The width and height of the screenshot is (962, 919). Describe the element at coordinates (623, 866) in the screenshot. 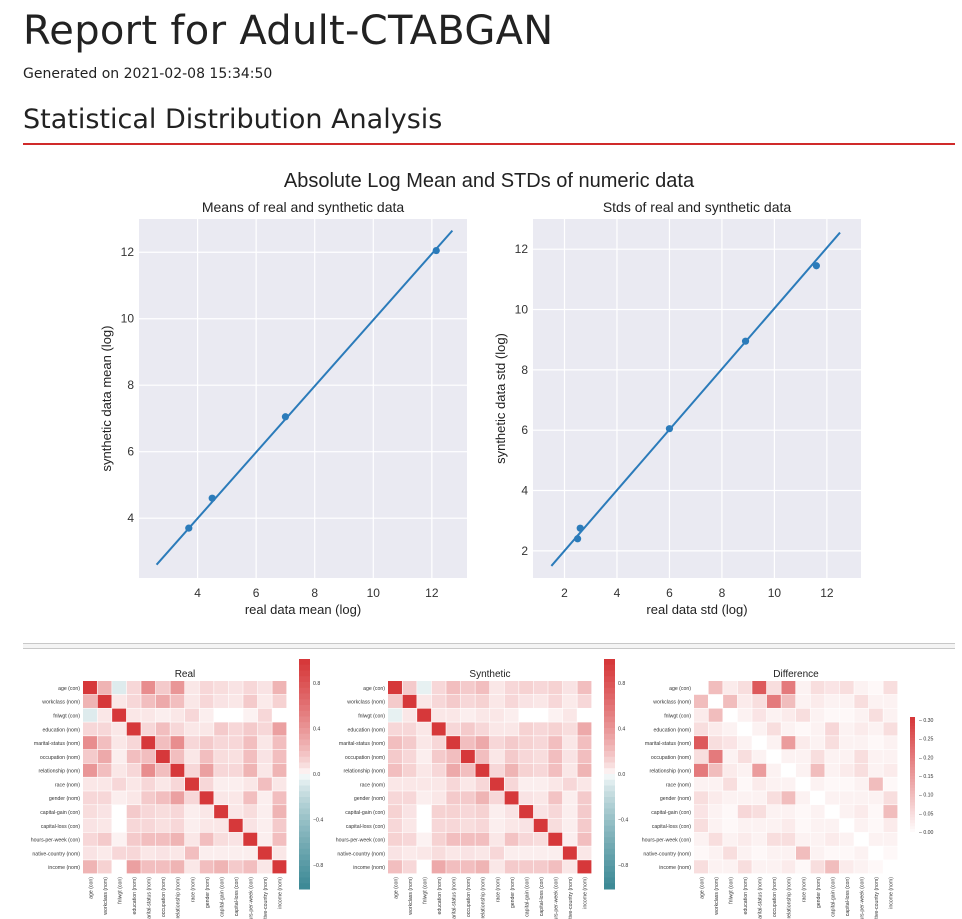

I see `colorbar-tick-label: −0.8` at that location.